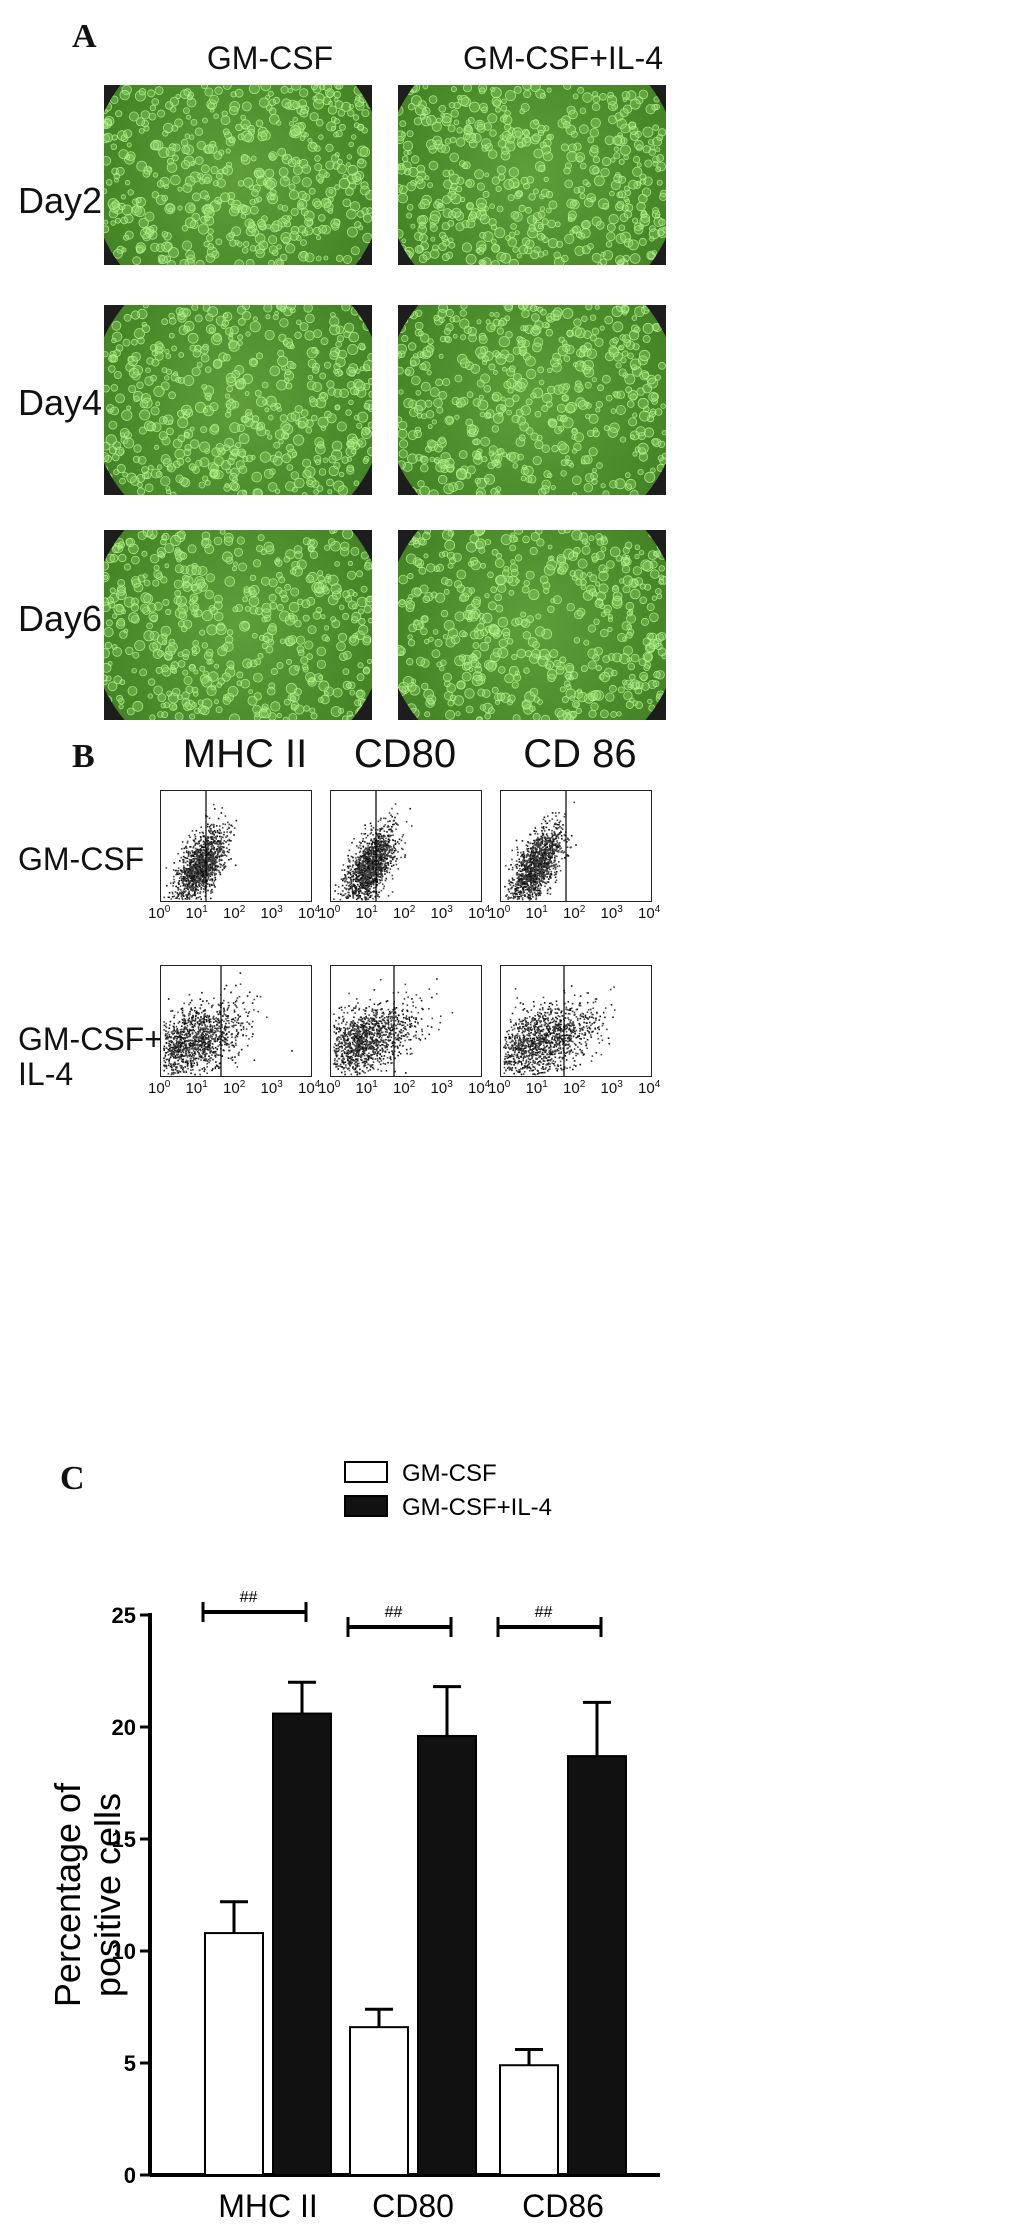 This screenshot has width=1033, height=2228. What do you see at coordinates (245, 754) in the screenshot?
I see `panel-b-column-mhcii: MHC II` at bounding box center [245, 754].